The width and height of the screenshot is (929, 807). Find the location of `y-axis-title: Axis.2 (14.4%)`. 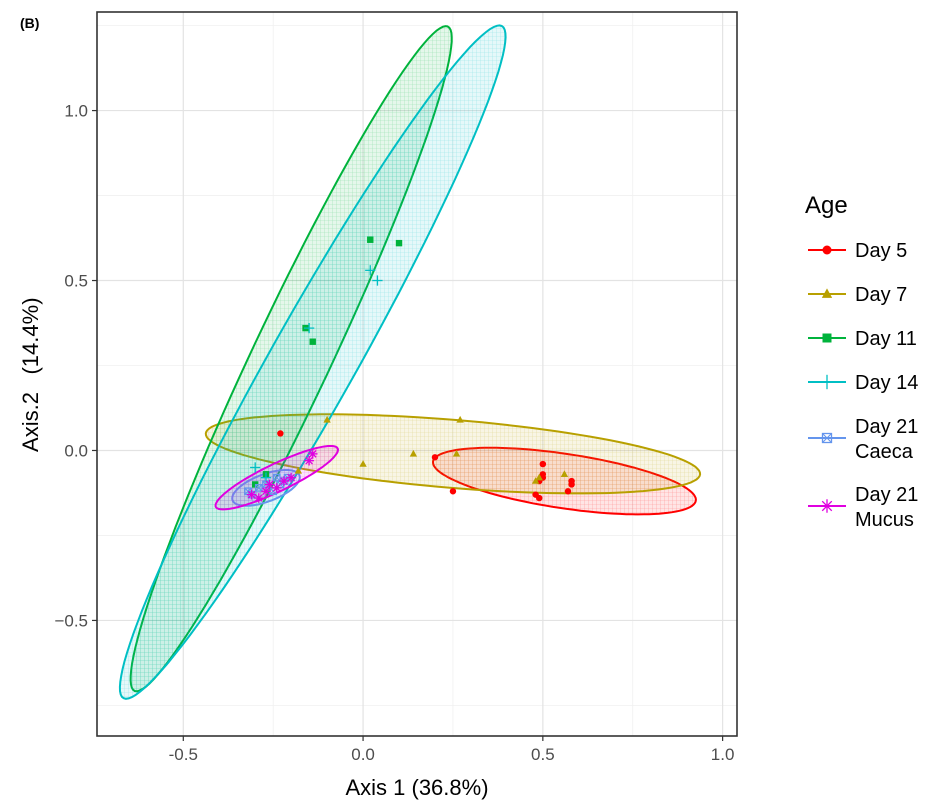

y-axis-title: Axis.2 (14.4%) is located at coordinates (30, 374).